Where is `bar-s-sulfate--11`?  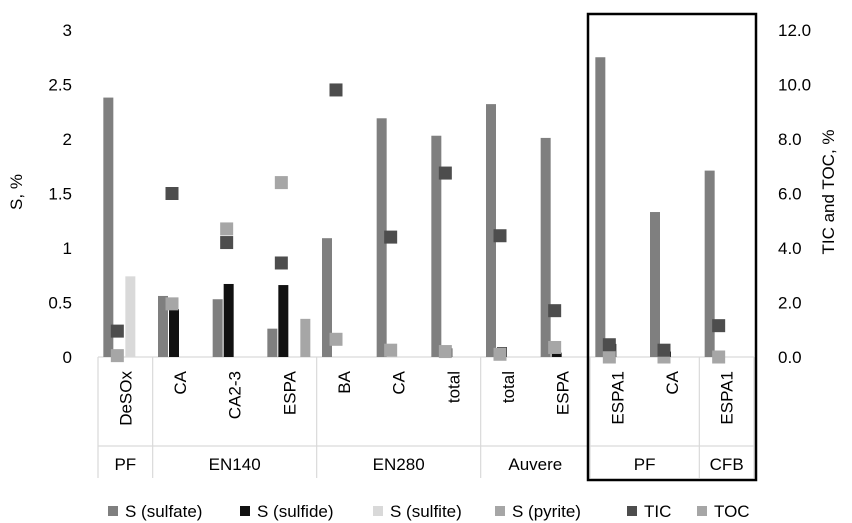 bar-s-sulfate--11 is located at coordinates (709, 263).